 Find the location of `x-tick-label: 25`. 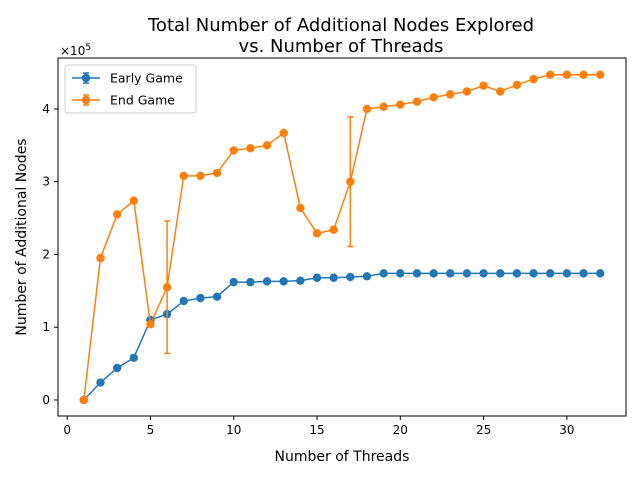

x-tick-label: 25 is located at coordinates (483, 430).